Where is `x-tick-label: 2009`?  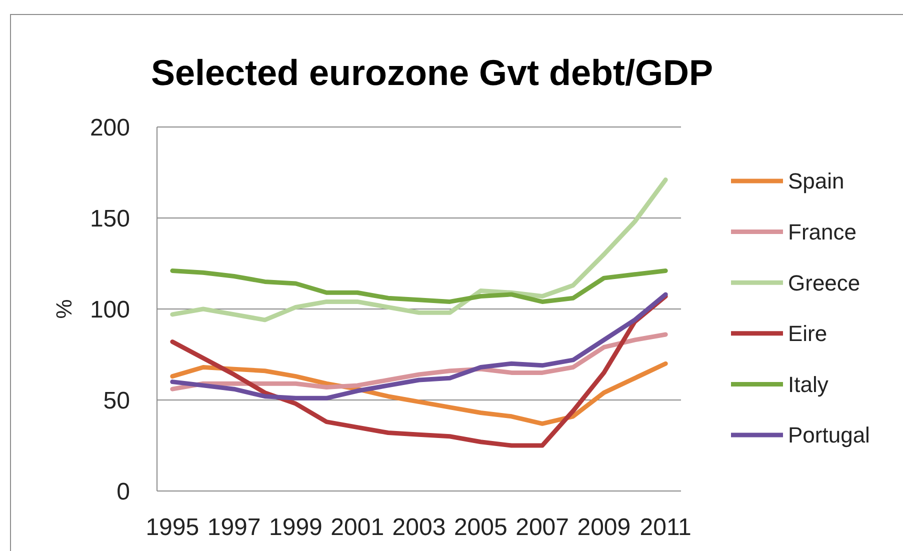 x-tick-label: 2009 is located at coordinates (604, 527).